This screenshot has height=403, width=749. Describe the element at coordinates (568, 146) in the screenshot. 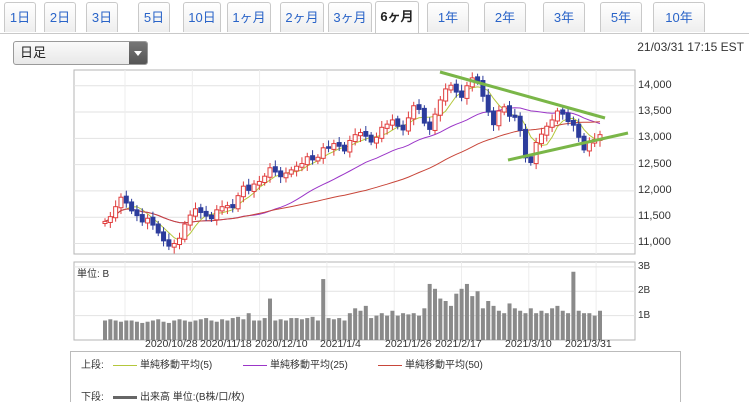

I see `lower-trendline` at that location.